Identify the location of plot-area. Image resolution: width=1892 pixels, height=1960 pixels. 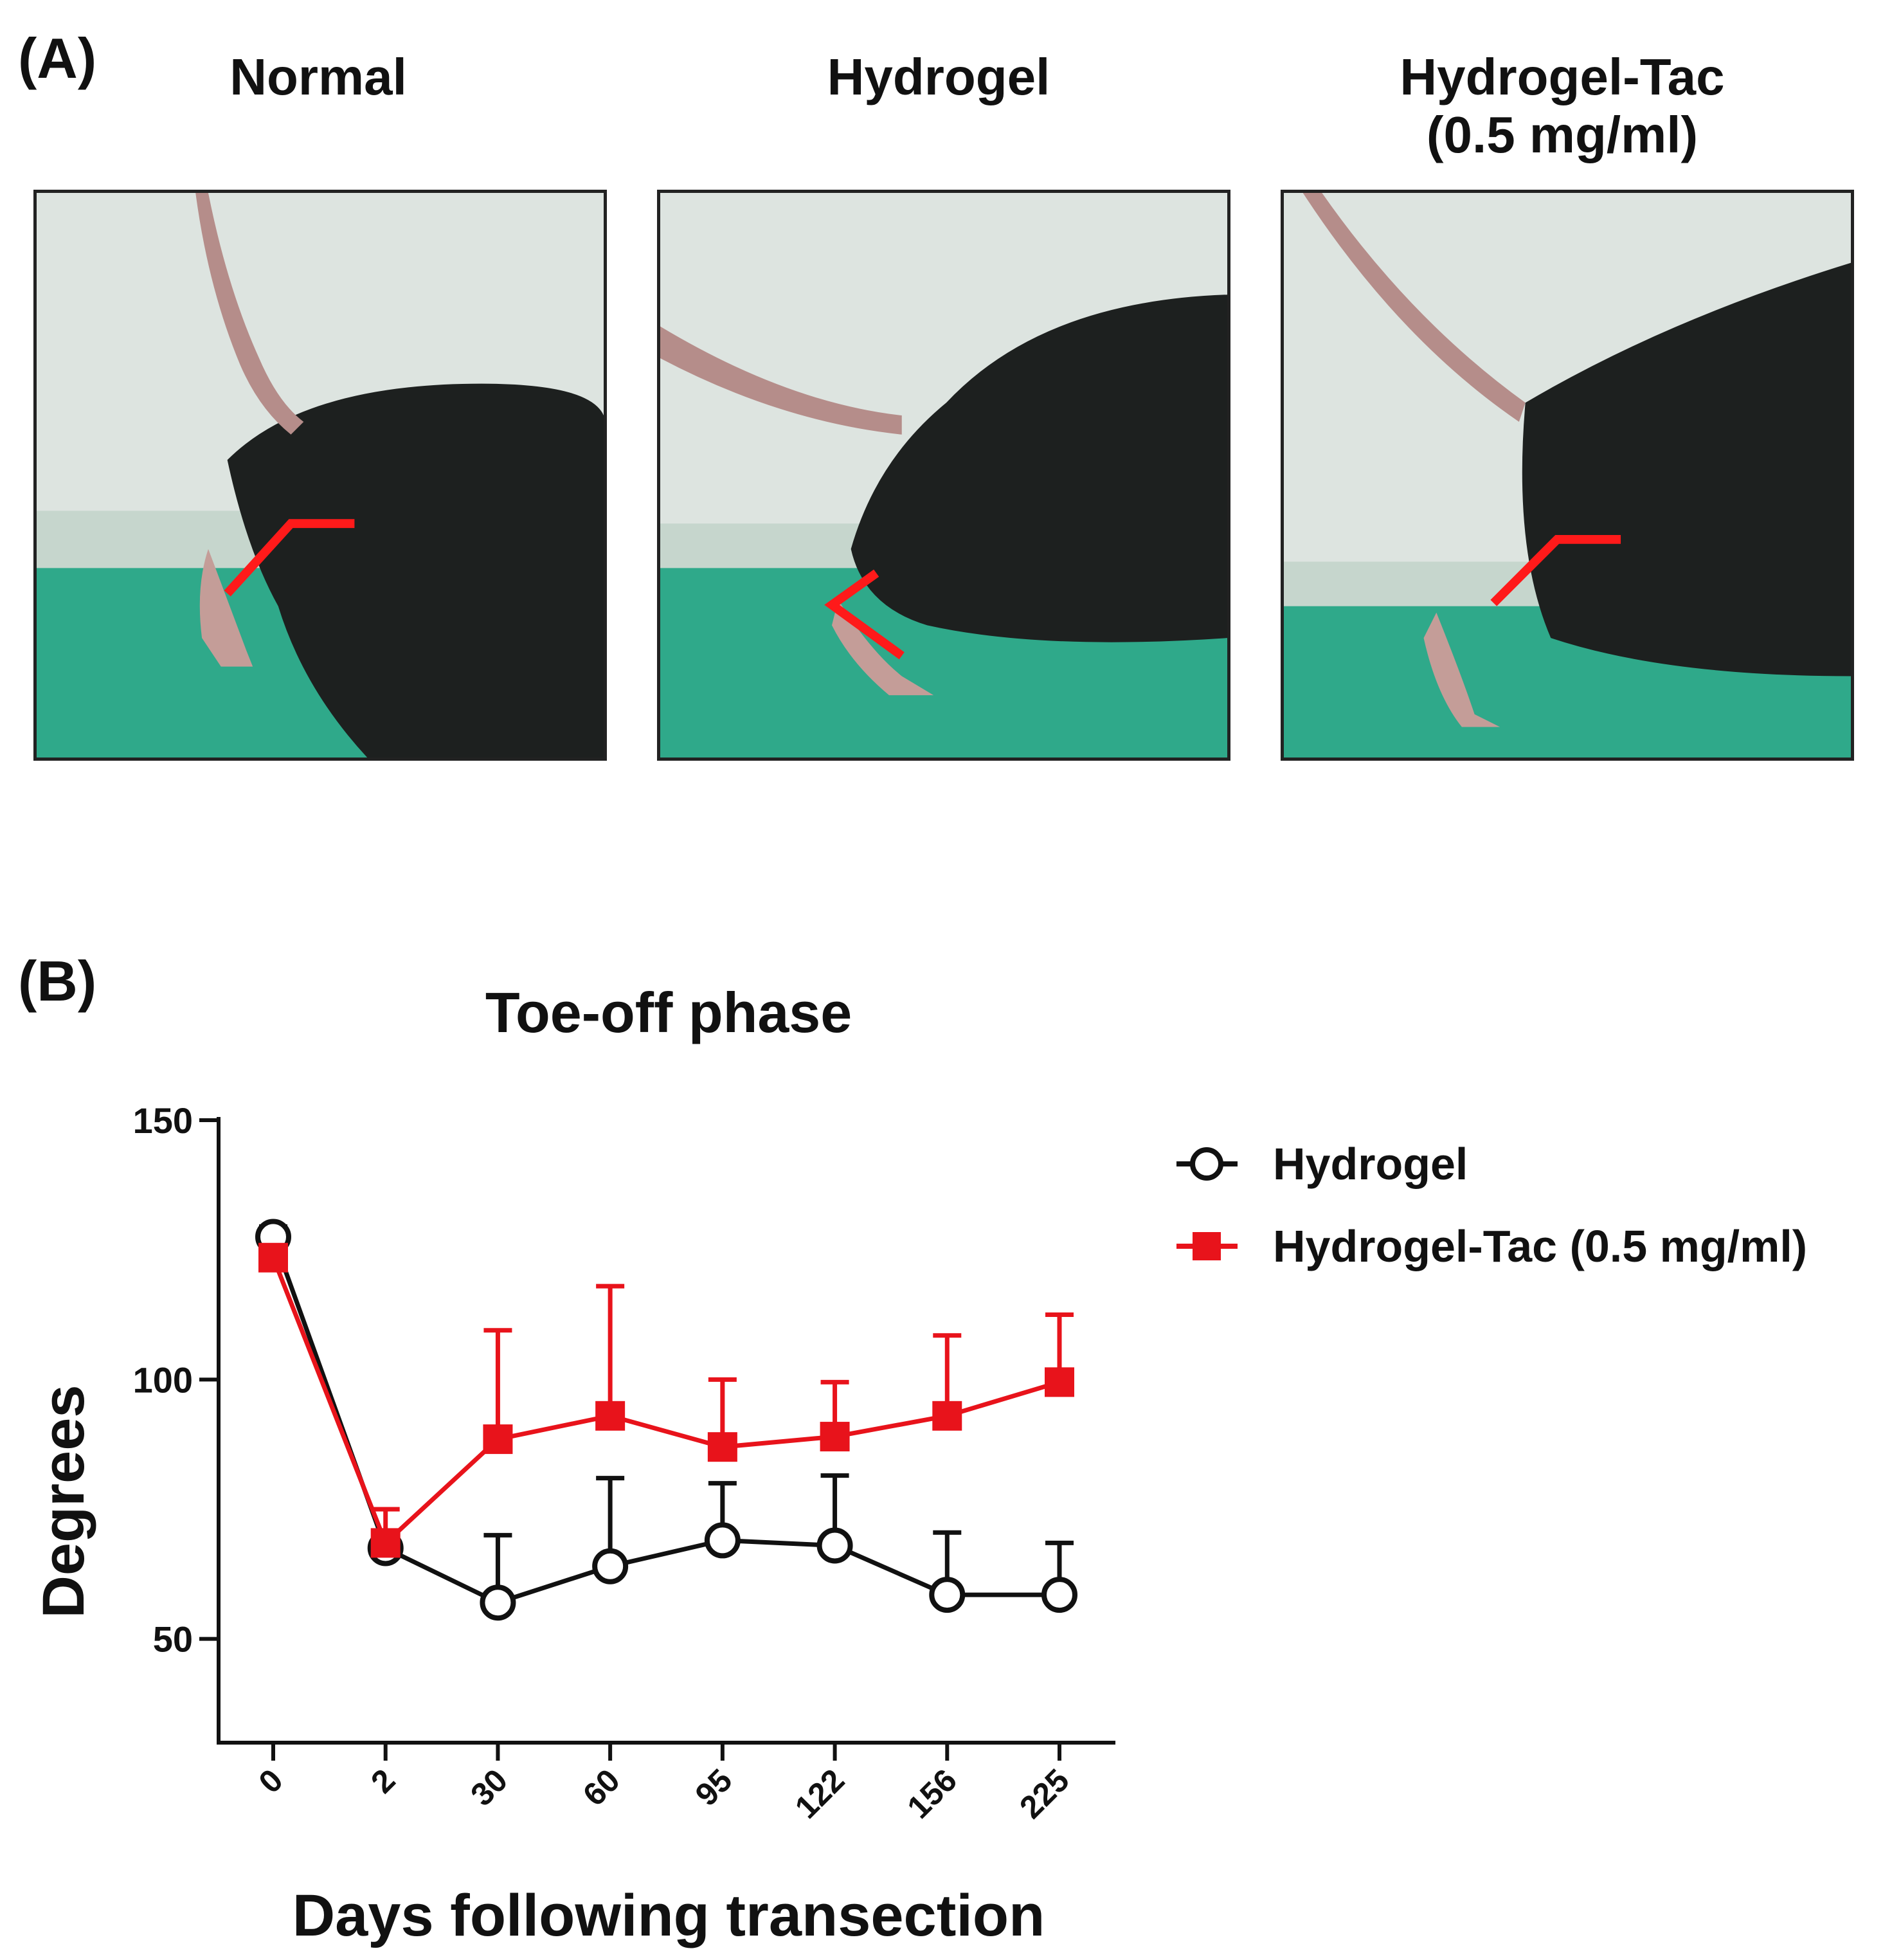
(666, 1420).